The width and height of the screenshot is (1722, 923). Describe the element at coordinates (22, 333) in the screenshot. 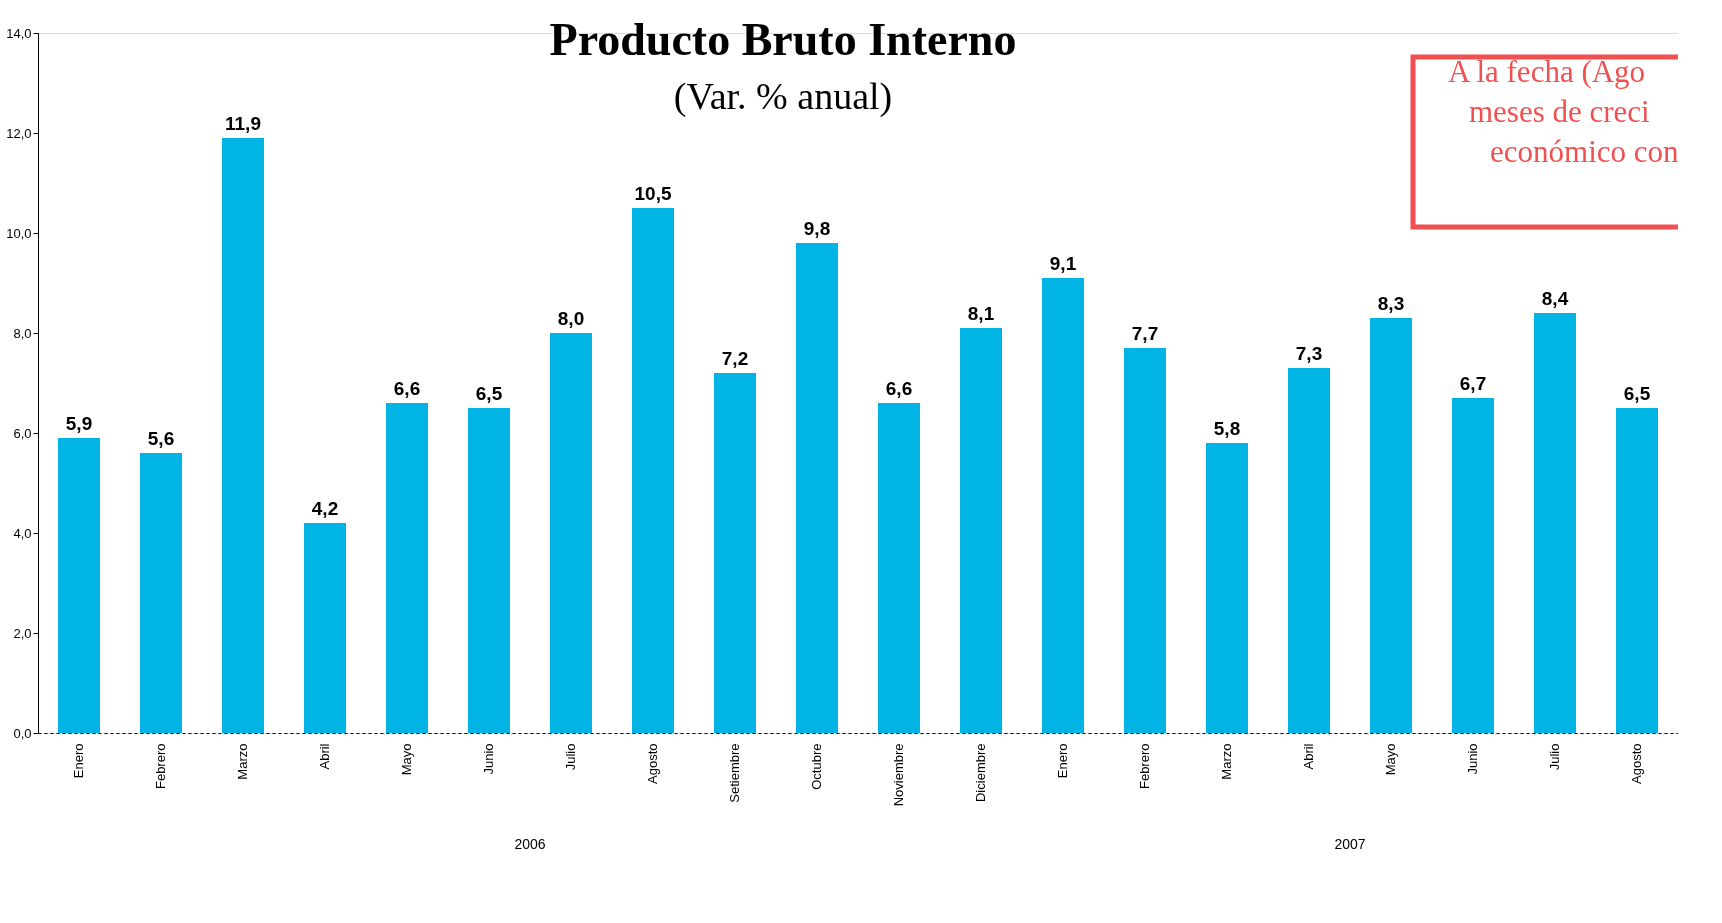

I see `y-tick-label: 8,0` at that location.